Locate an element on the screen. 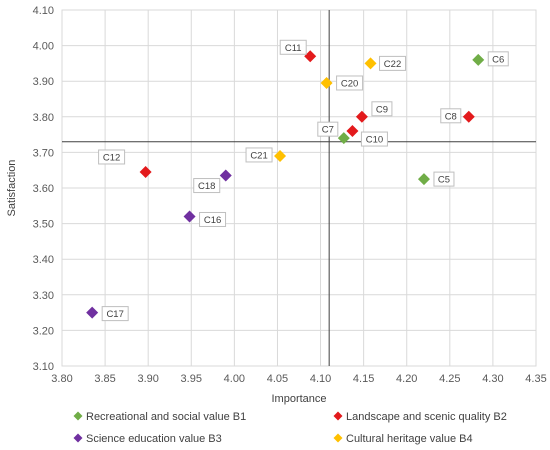  data-point-c10 is located at coordinates (352, 131).